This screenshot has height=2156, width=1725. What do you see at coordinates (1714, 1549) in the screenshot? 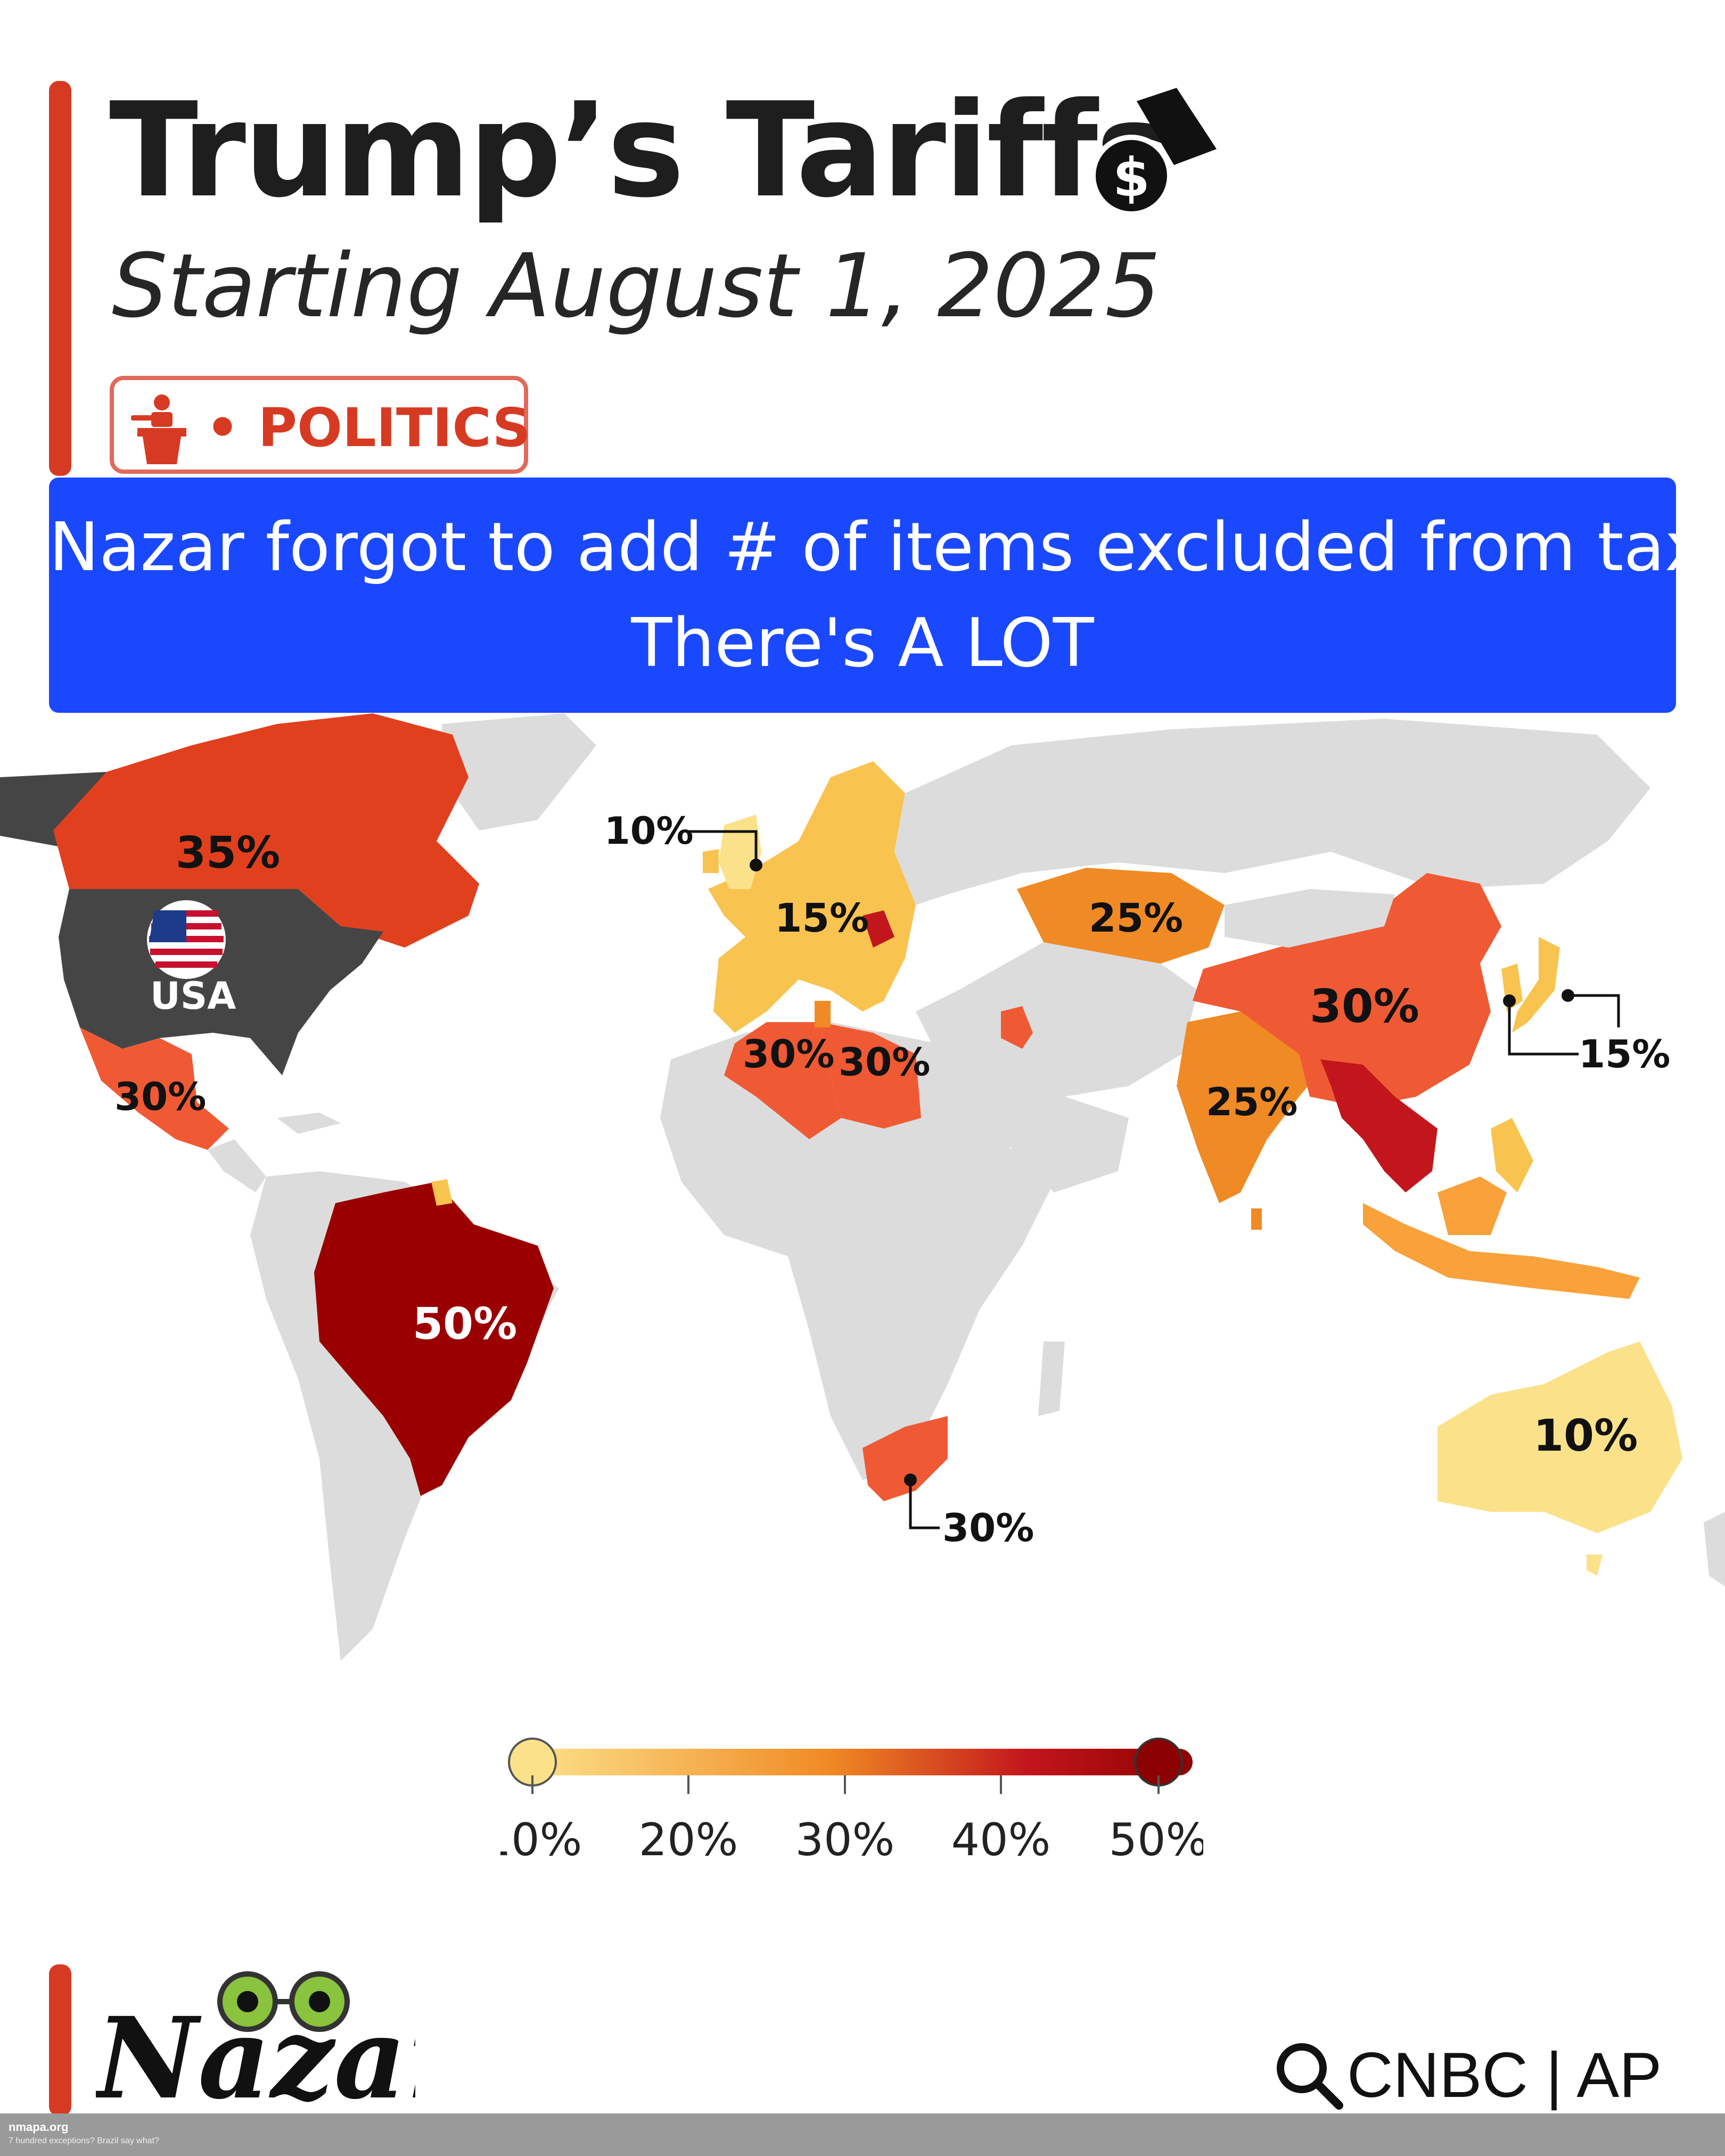
I see `new-zealand` at bounding box center [1714, 1549].